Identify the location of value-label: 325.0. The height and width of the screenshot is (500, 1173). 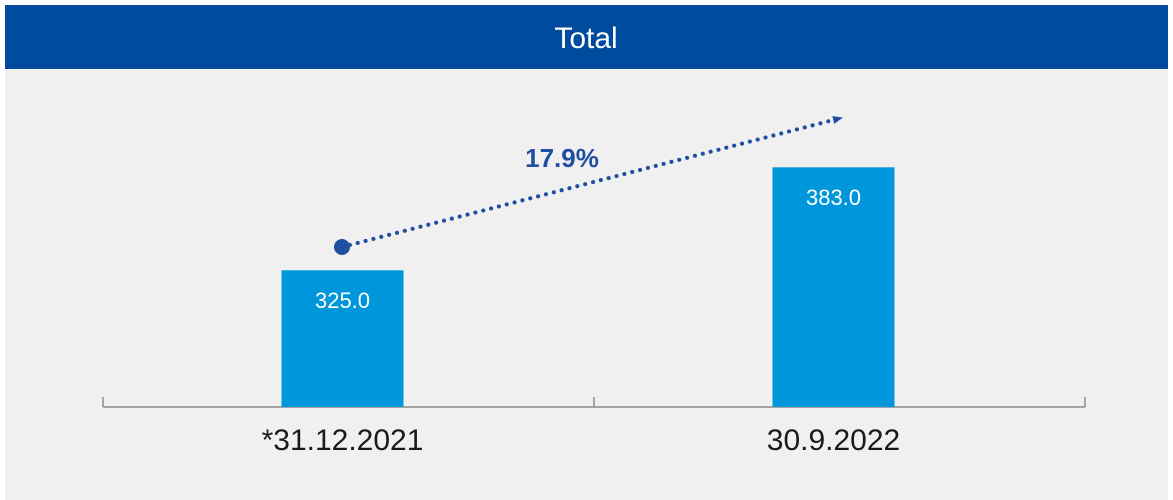
(342, 300).